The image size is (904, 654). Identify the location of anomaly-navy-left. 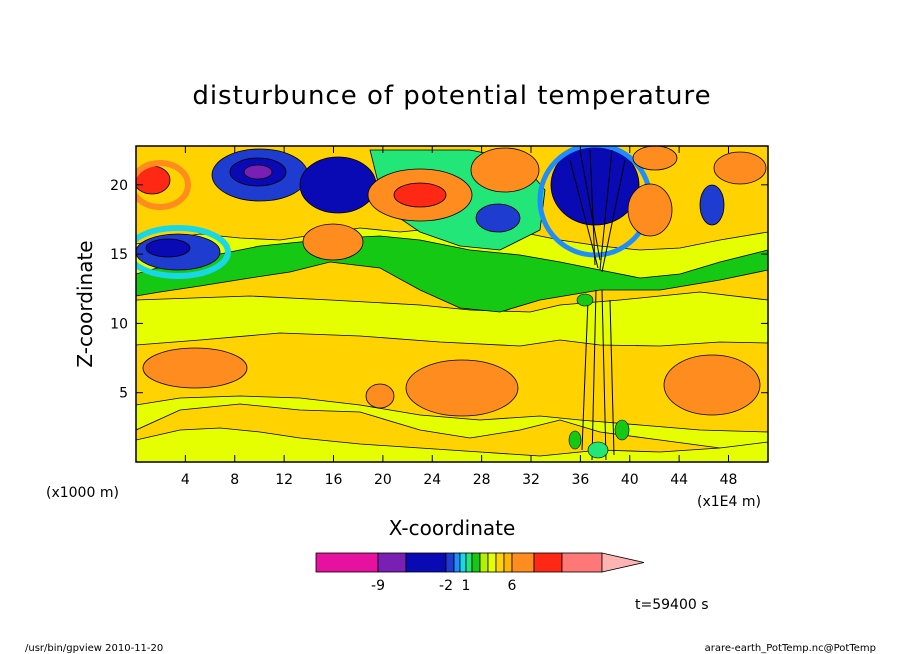
(168, 248).